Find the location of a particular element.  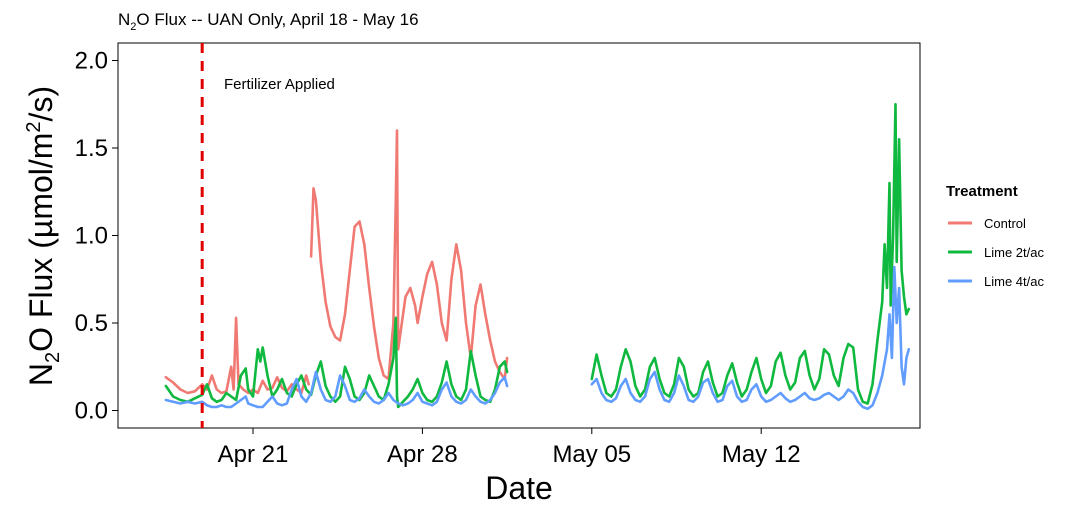

legend-title: Treatment is located at coordinates (982, 191).